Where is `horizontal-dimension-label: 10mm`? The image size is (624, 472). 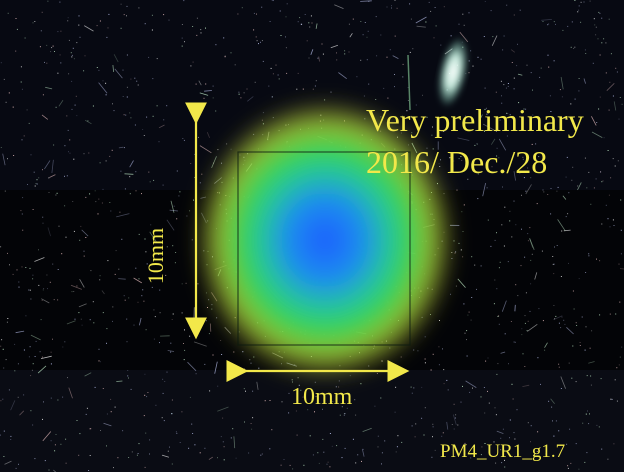
horizontal-dimension-label: 10mm is located at coordinates (322, 397).